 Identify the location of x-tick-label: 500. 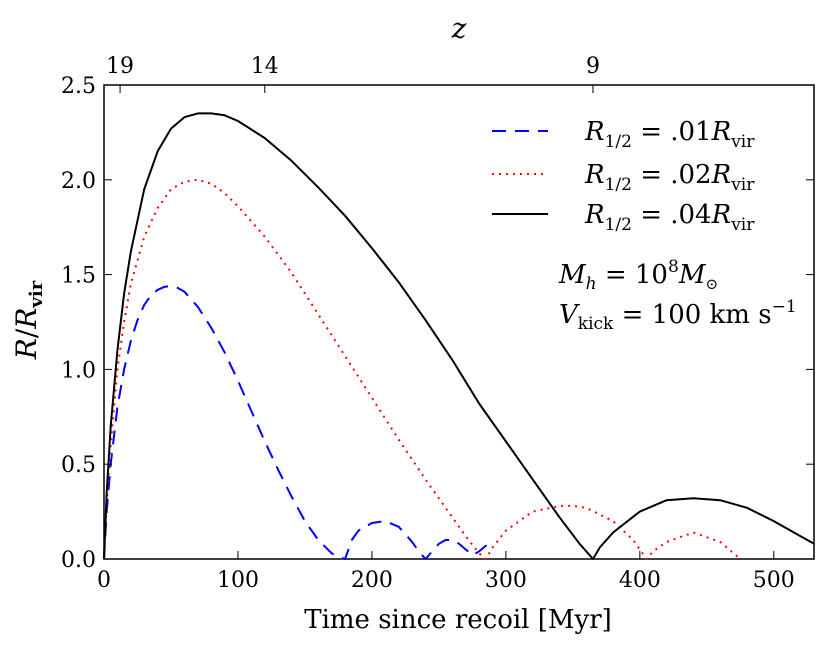
(774, 580).